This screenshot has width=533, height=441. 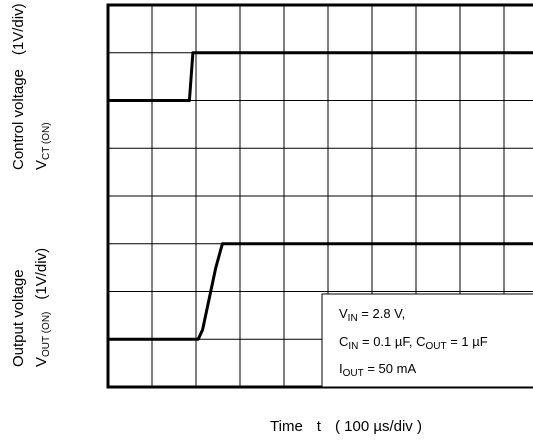 What do you see at coordinates (320, 76) in the screenshot?
I see `control-voltage-trace` at bounding box center [320, 76].